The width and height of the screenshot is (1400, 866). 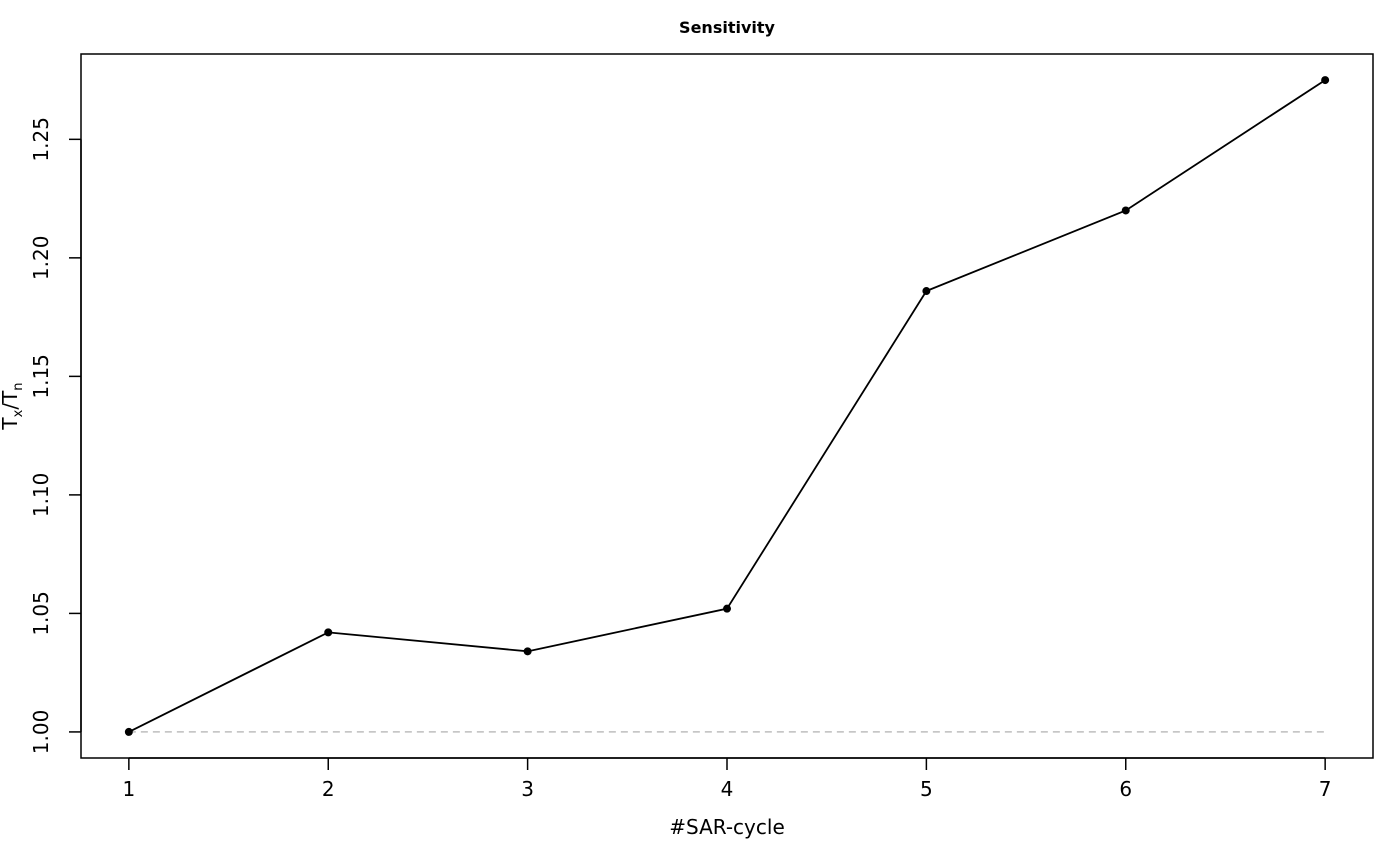 I want to click on y-axis-title-sub-n: n, so click(x=18, y=386).